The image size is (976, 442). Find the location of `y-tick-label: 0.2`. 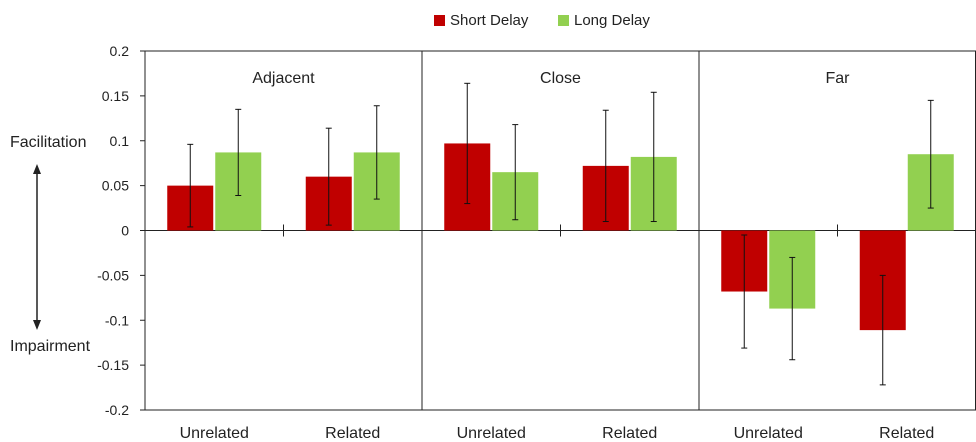

y-tick-label: 0.2 is located at coordinates (120, 51).